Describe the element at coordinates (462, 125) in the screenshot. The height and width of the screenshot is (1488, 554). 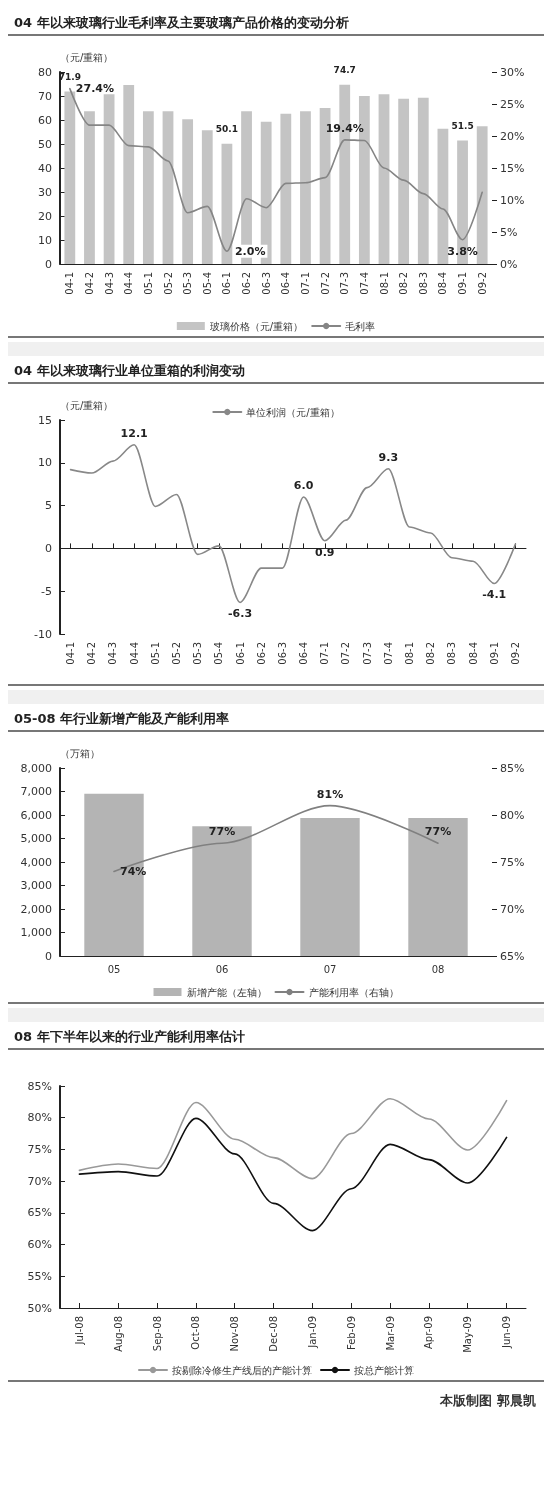
I see `data-label: 51.5` at that location.